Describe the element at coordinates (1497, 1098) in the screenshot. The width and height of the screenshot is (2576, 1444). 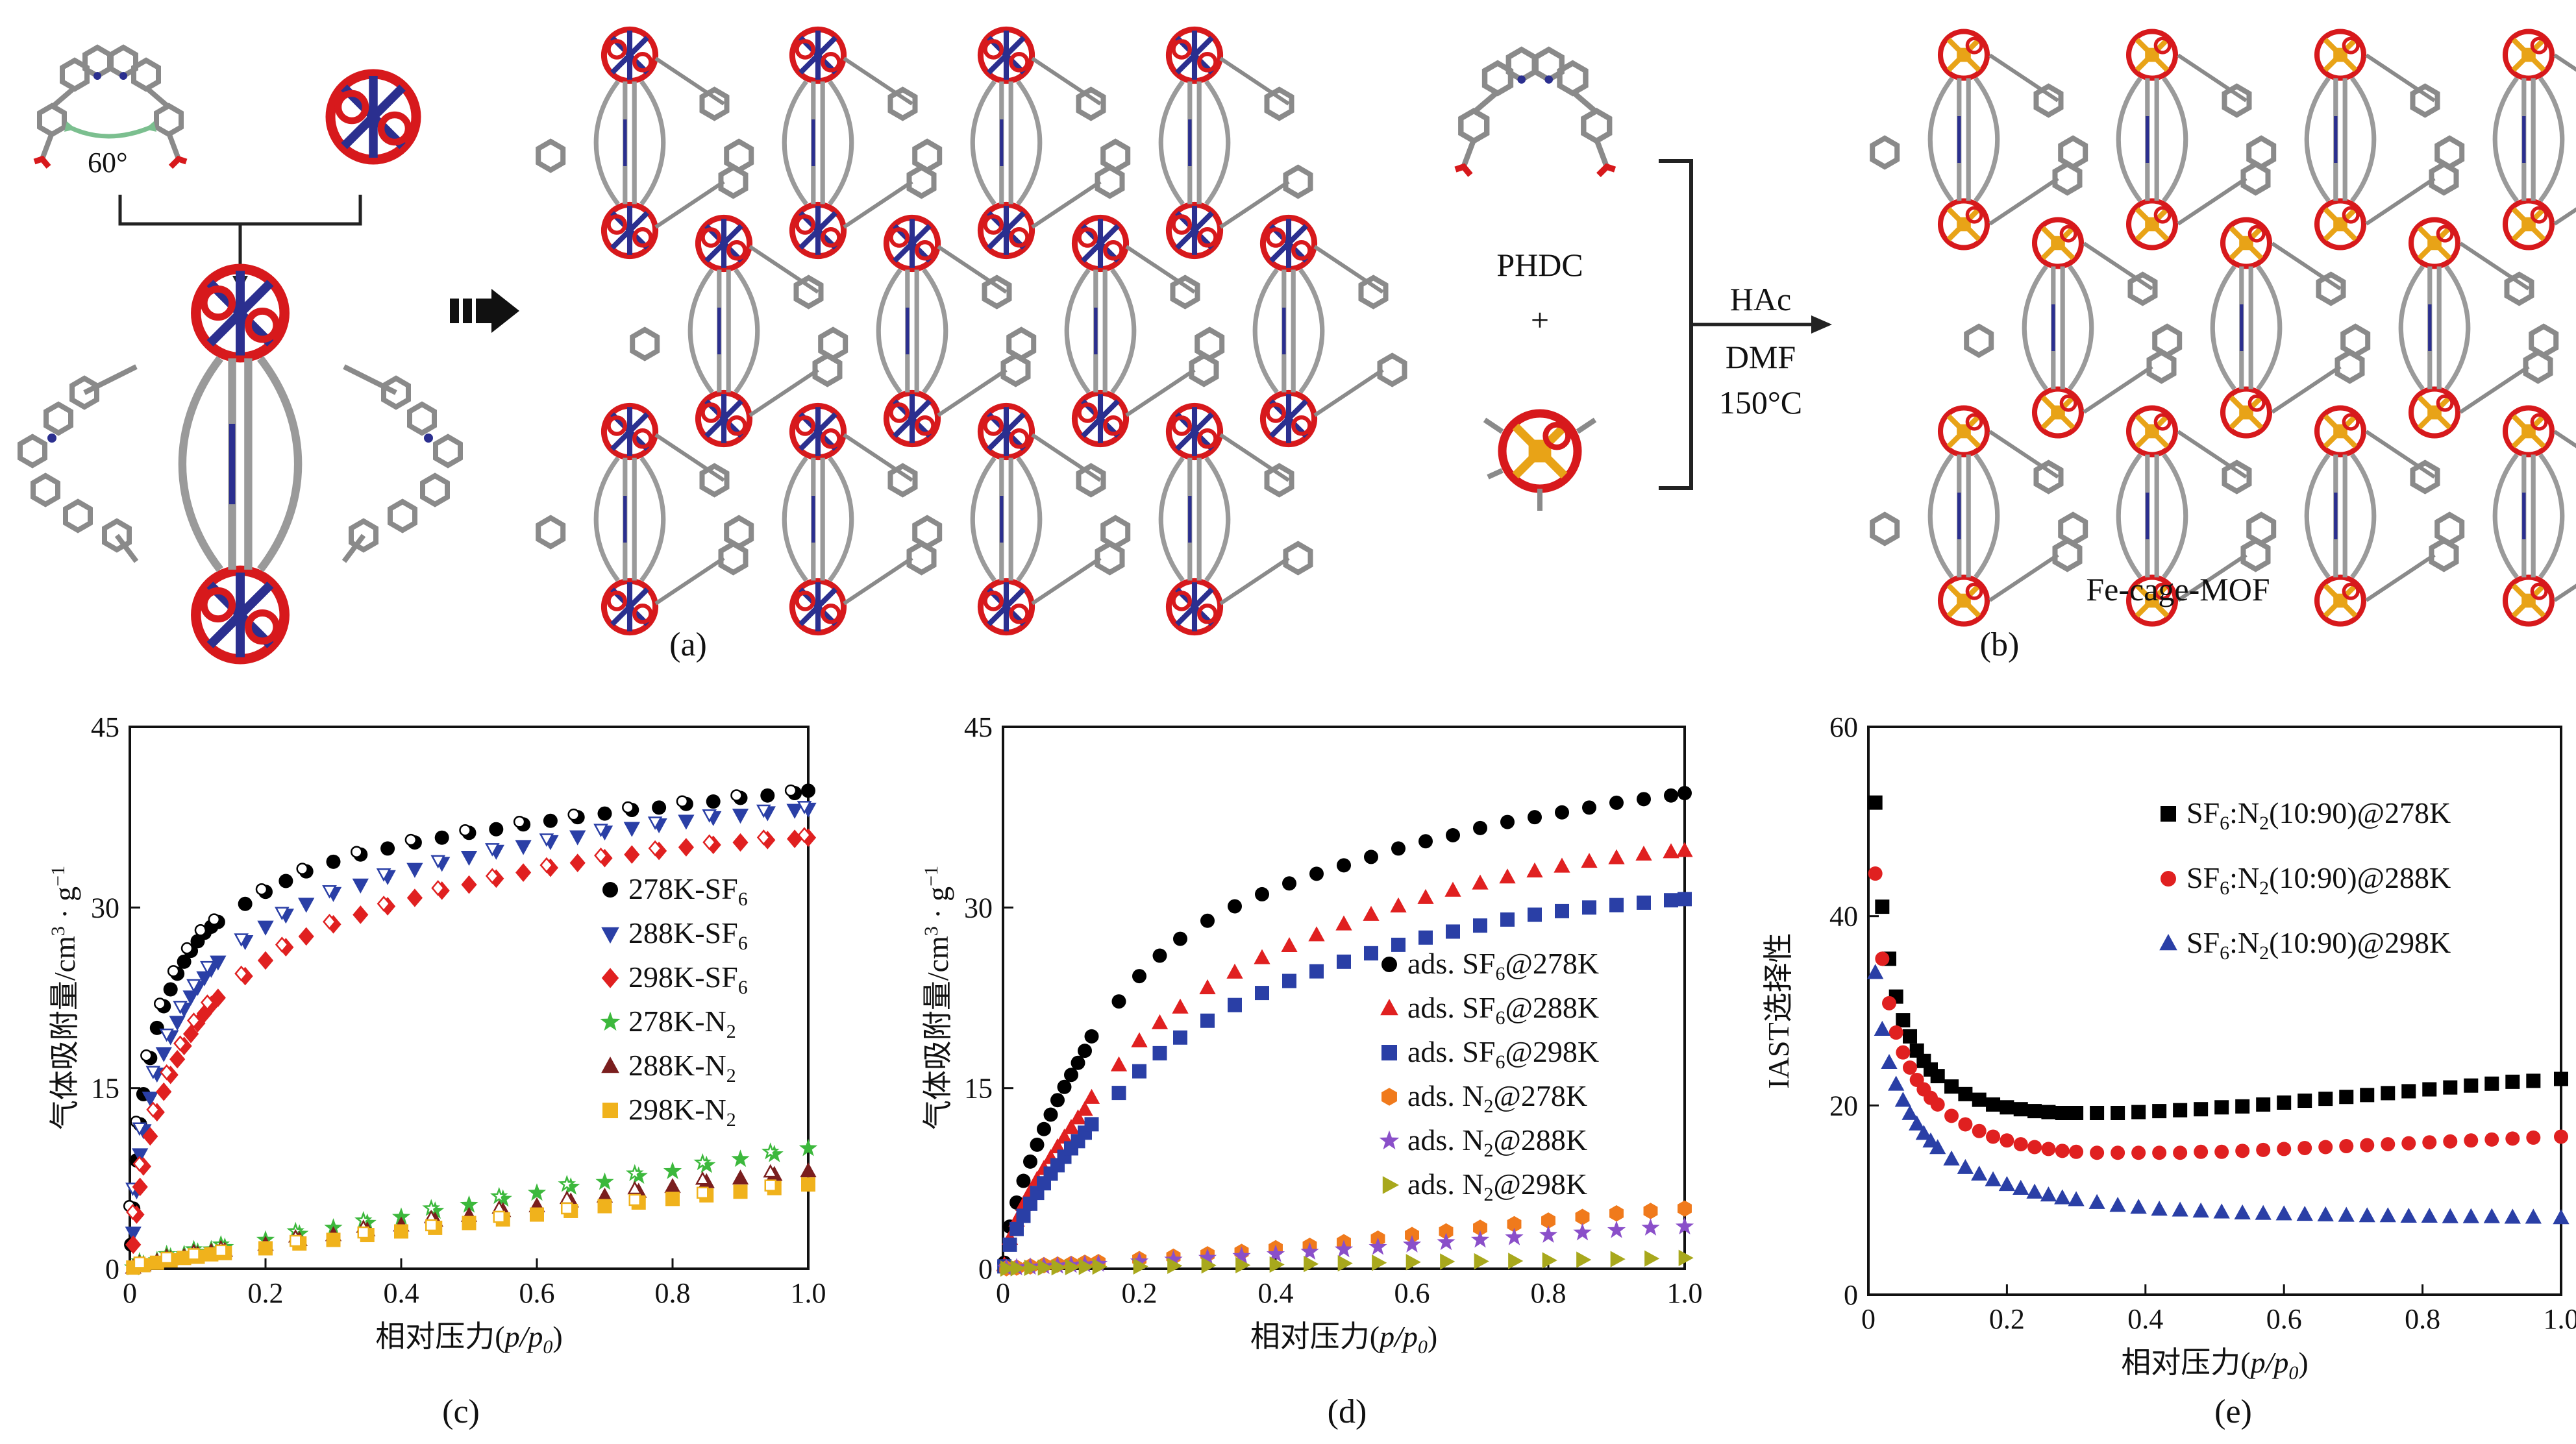
I see `legend-label: ads. N2@278K` at that location.